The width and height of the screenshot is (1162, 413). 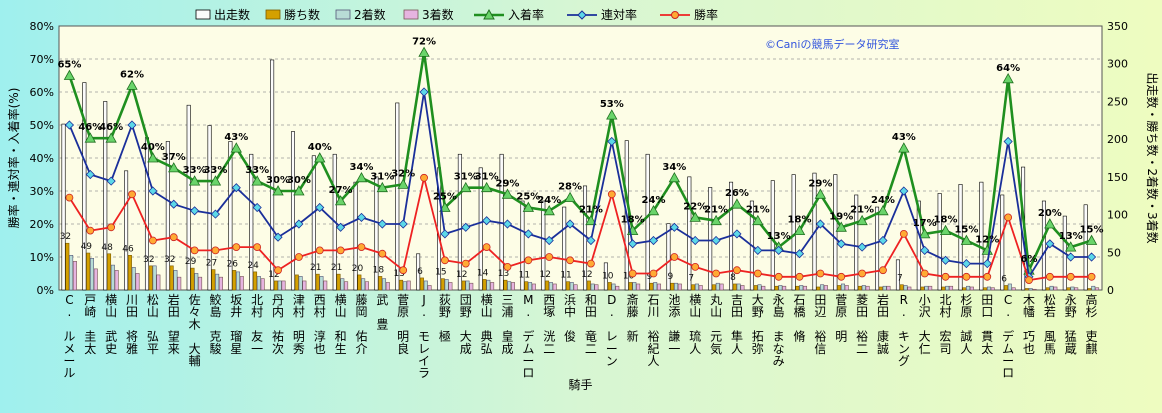 What do you see at coordinates (544, 275) in the screenshot?
I see `bar-data-label: 12` at bounding box center [544, 275].